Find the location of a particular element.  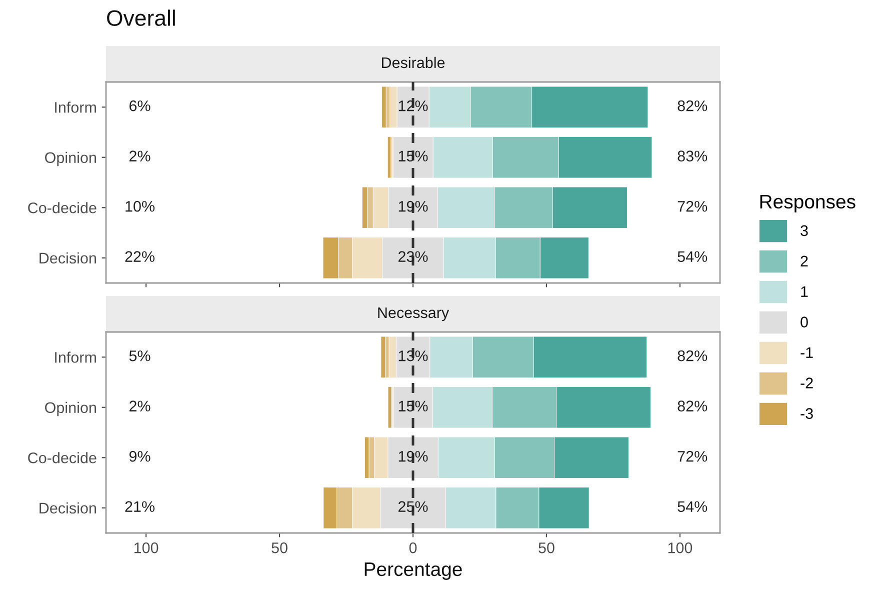

data-label: 13% is located at coordinates (413, 356).